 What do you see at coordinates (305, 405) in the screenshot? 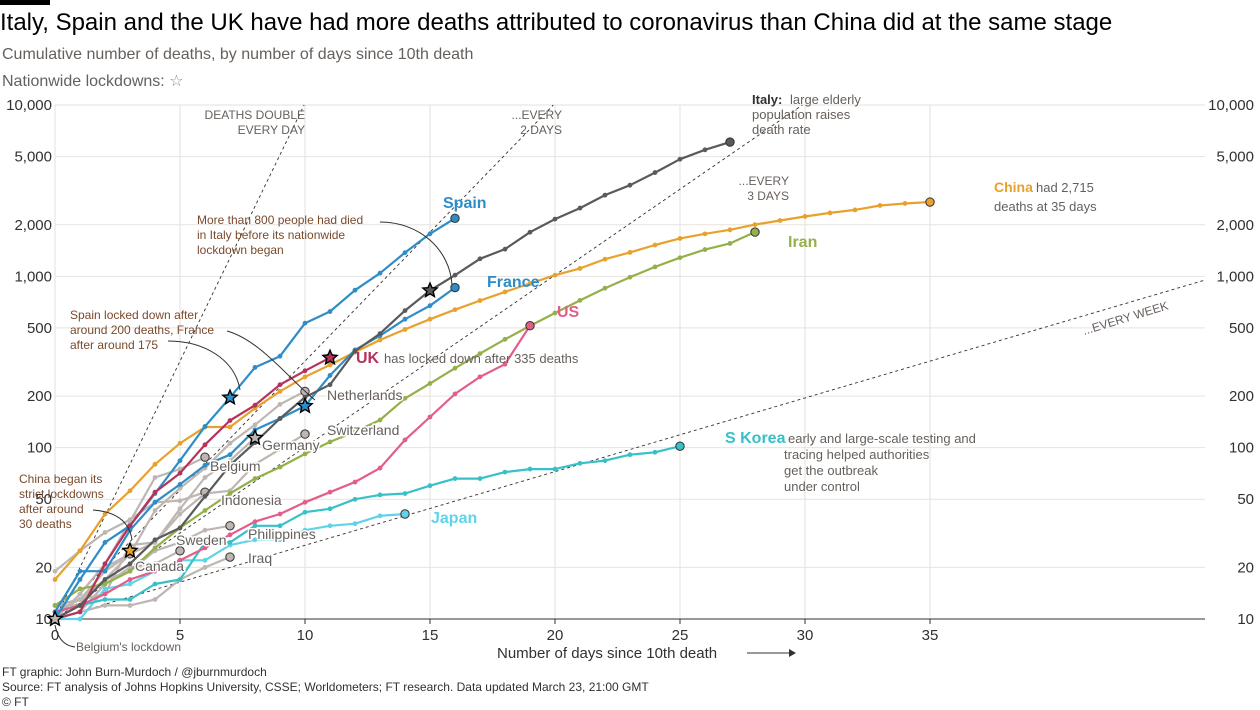
I see `lockdown-star-france` at bounding box center [305, 405].